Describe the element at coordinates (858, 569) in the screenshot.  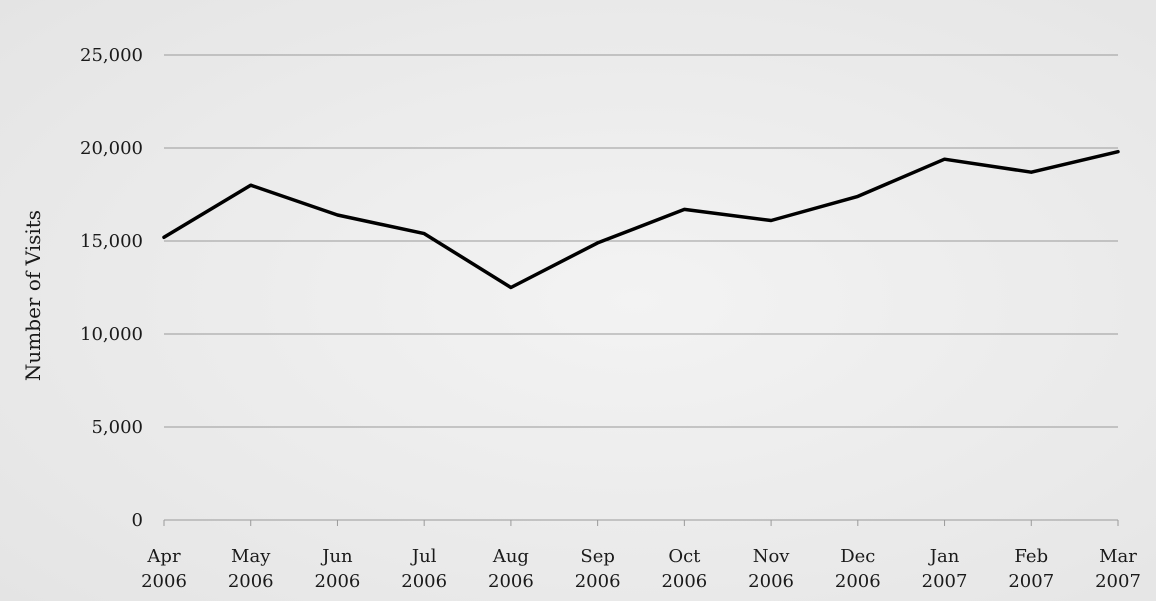
I see `x-tick-label: Dec 2006` at that location.